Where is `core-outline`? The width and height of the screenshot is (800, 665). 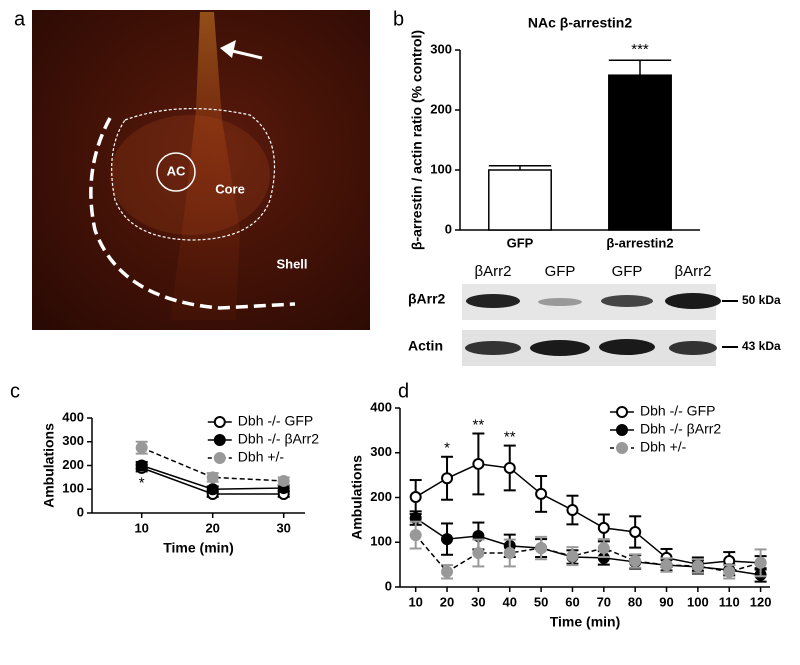 core-outline is located at coordinates (193, 174).